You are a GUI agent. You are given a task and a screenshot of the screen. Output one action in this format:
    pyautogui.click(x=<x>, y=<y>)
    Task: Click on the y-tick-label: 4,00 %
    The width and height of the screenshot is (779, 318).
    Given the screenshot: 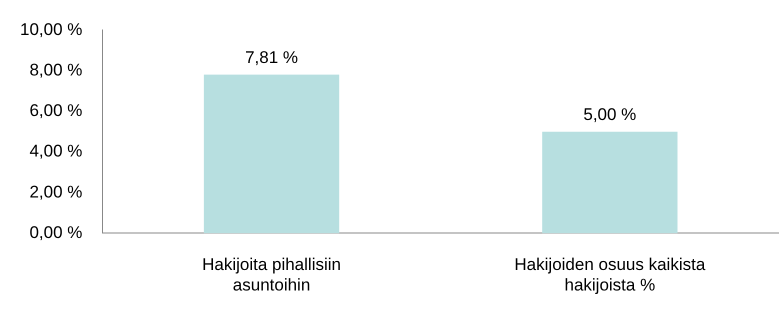 What is the action you would take?
    pyautogui.click(x=55, y=151)
    